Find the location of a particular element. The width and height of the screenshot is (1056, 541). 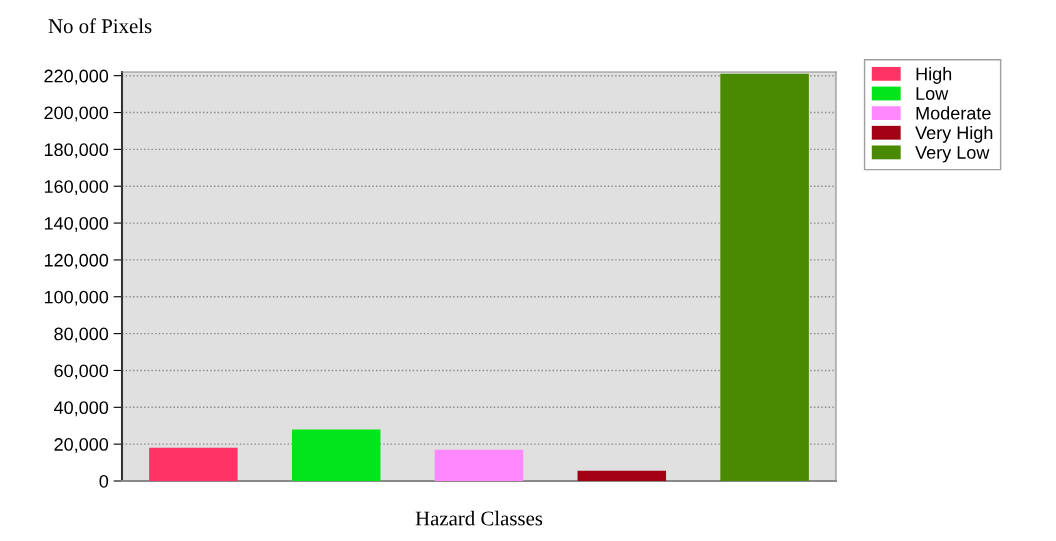

y-tick-label: 220,000 is located at coordinates (76, 77).